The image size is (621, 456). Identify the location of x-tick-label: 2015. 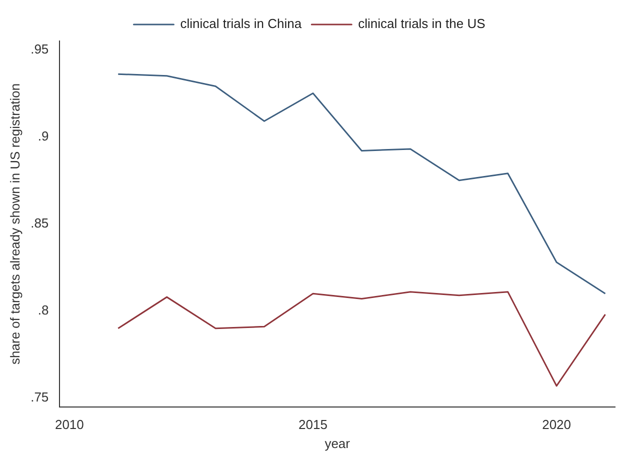
(313, 424).